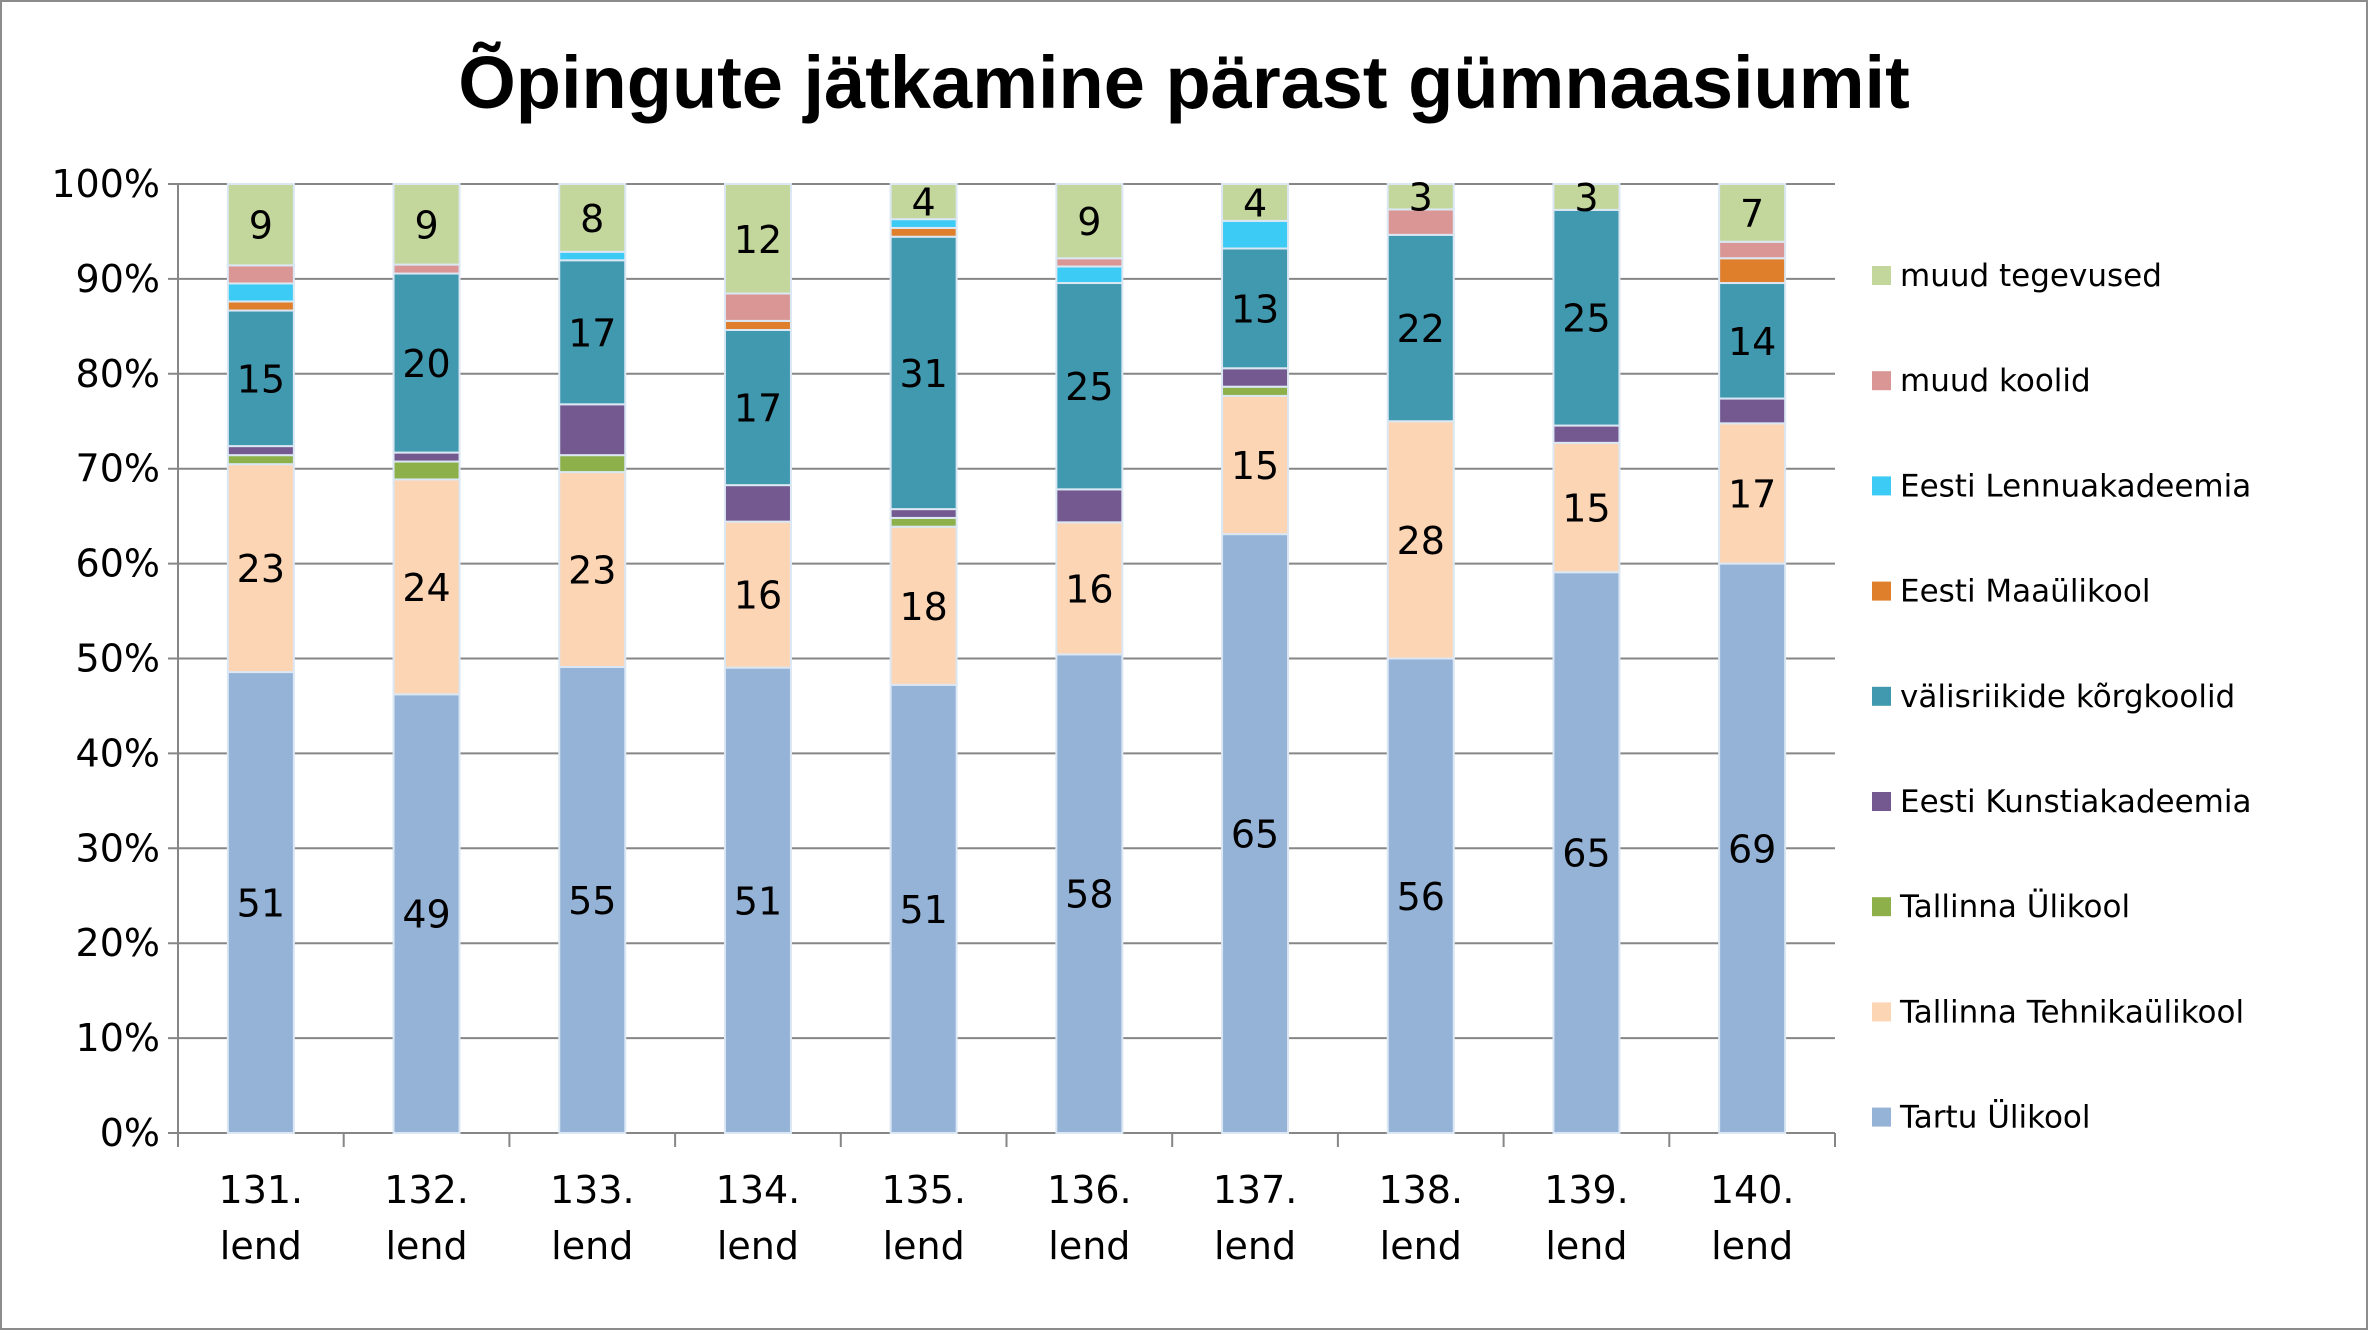  I want to click on y-tick-label: 0%, so click(130, 1133).